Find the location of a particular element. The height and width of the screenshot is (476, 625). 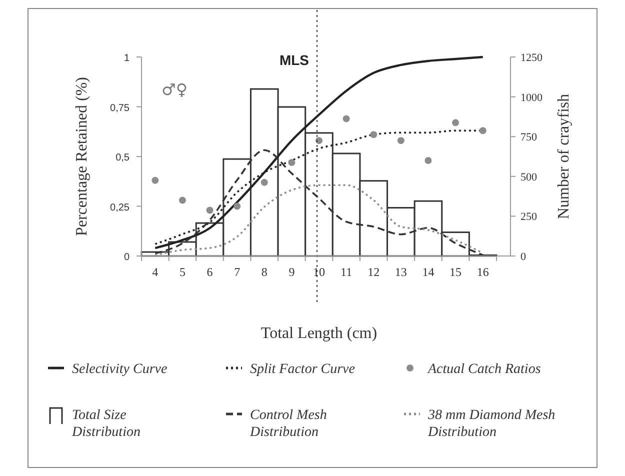

y-tick-label: 0,5 is located at coordinates (123, 158).